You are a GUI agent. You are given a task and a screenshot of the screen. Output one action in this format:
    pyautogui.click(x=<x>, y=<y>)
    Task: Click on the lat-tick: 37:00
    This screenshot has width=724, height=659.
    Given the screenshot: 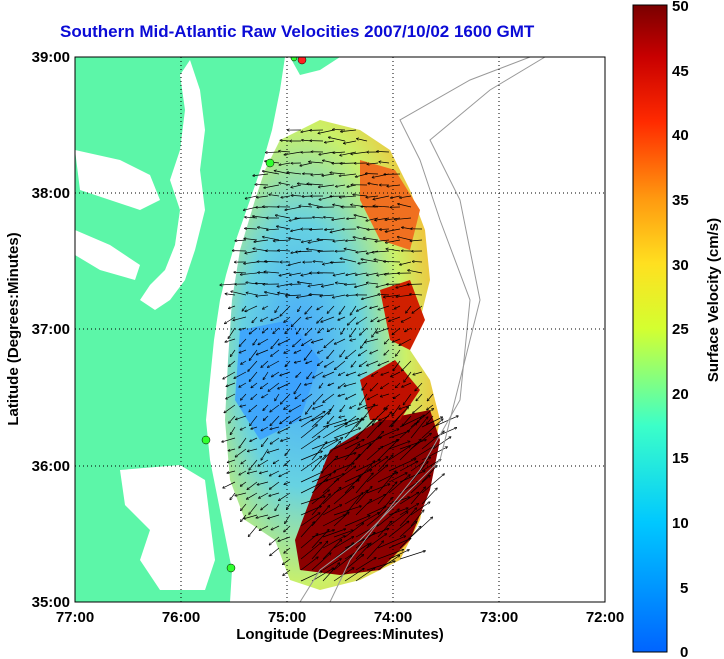 What is the action you would take?
    pyautogui.click(x=51, y=329)
    